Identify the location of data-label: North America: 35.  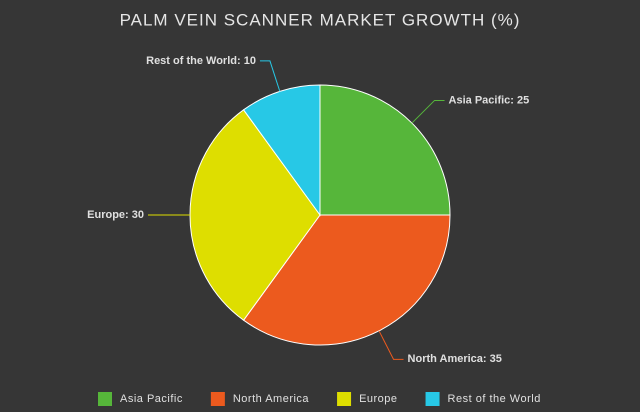
(455, 359).